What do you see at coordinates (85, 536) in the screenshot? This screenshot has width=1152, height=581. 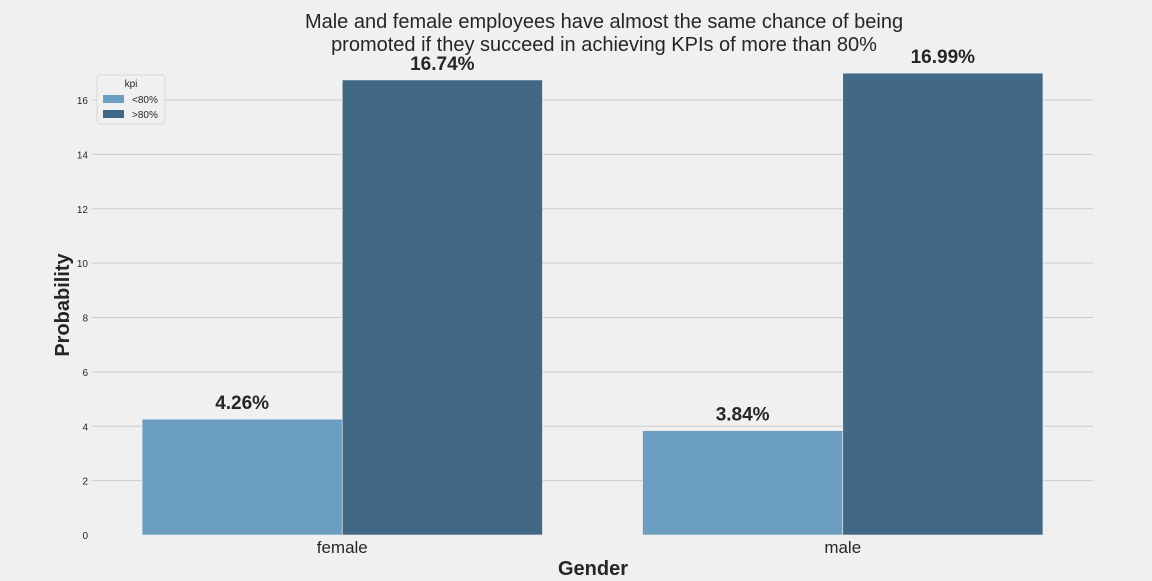 I see `y-tick-label-0: 0` at bounding box center [85, 536].